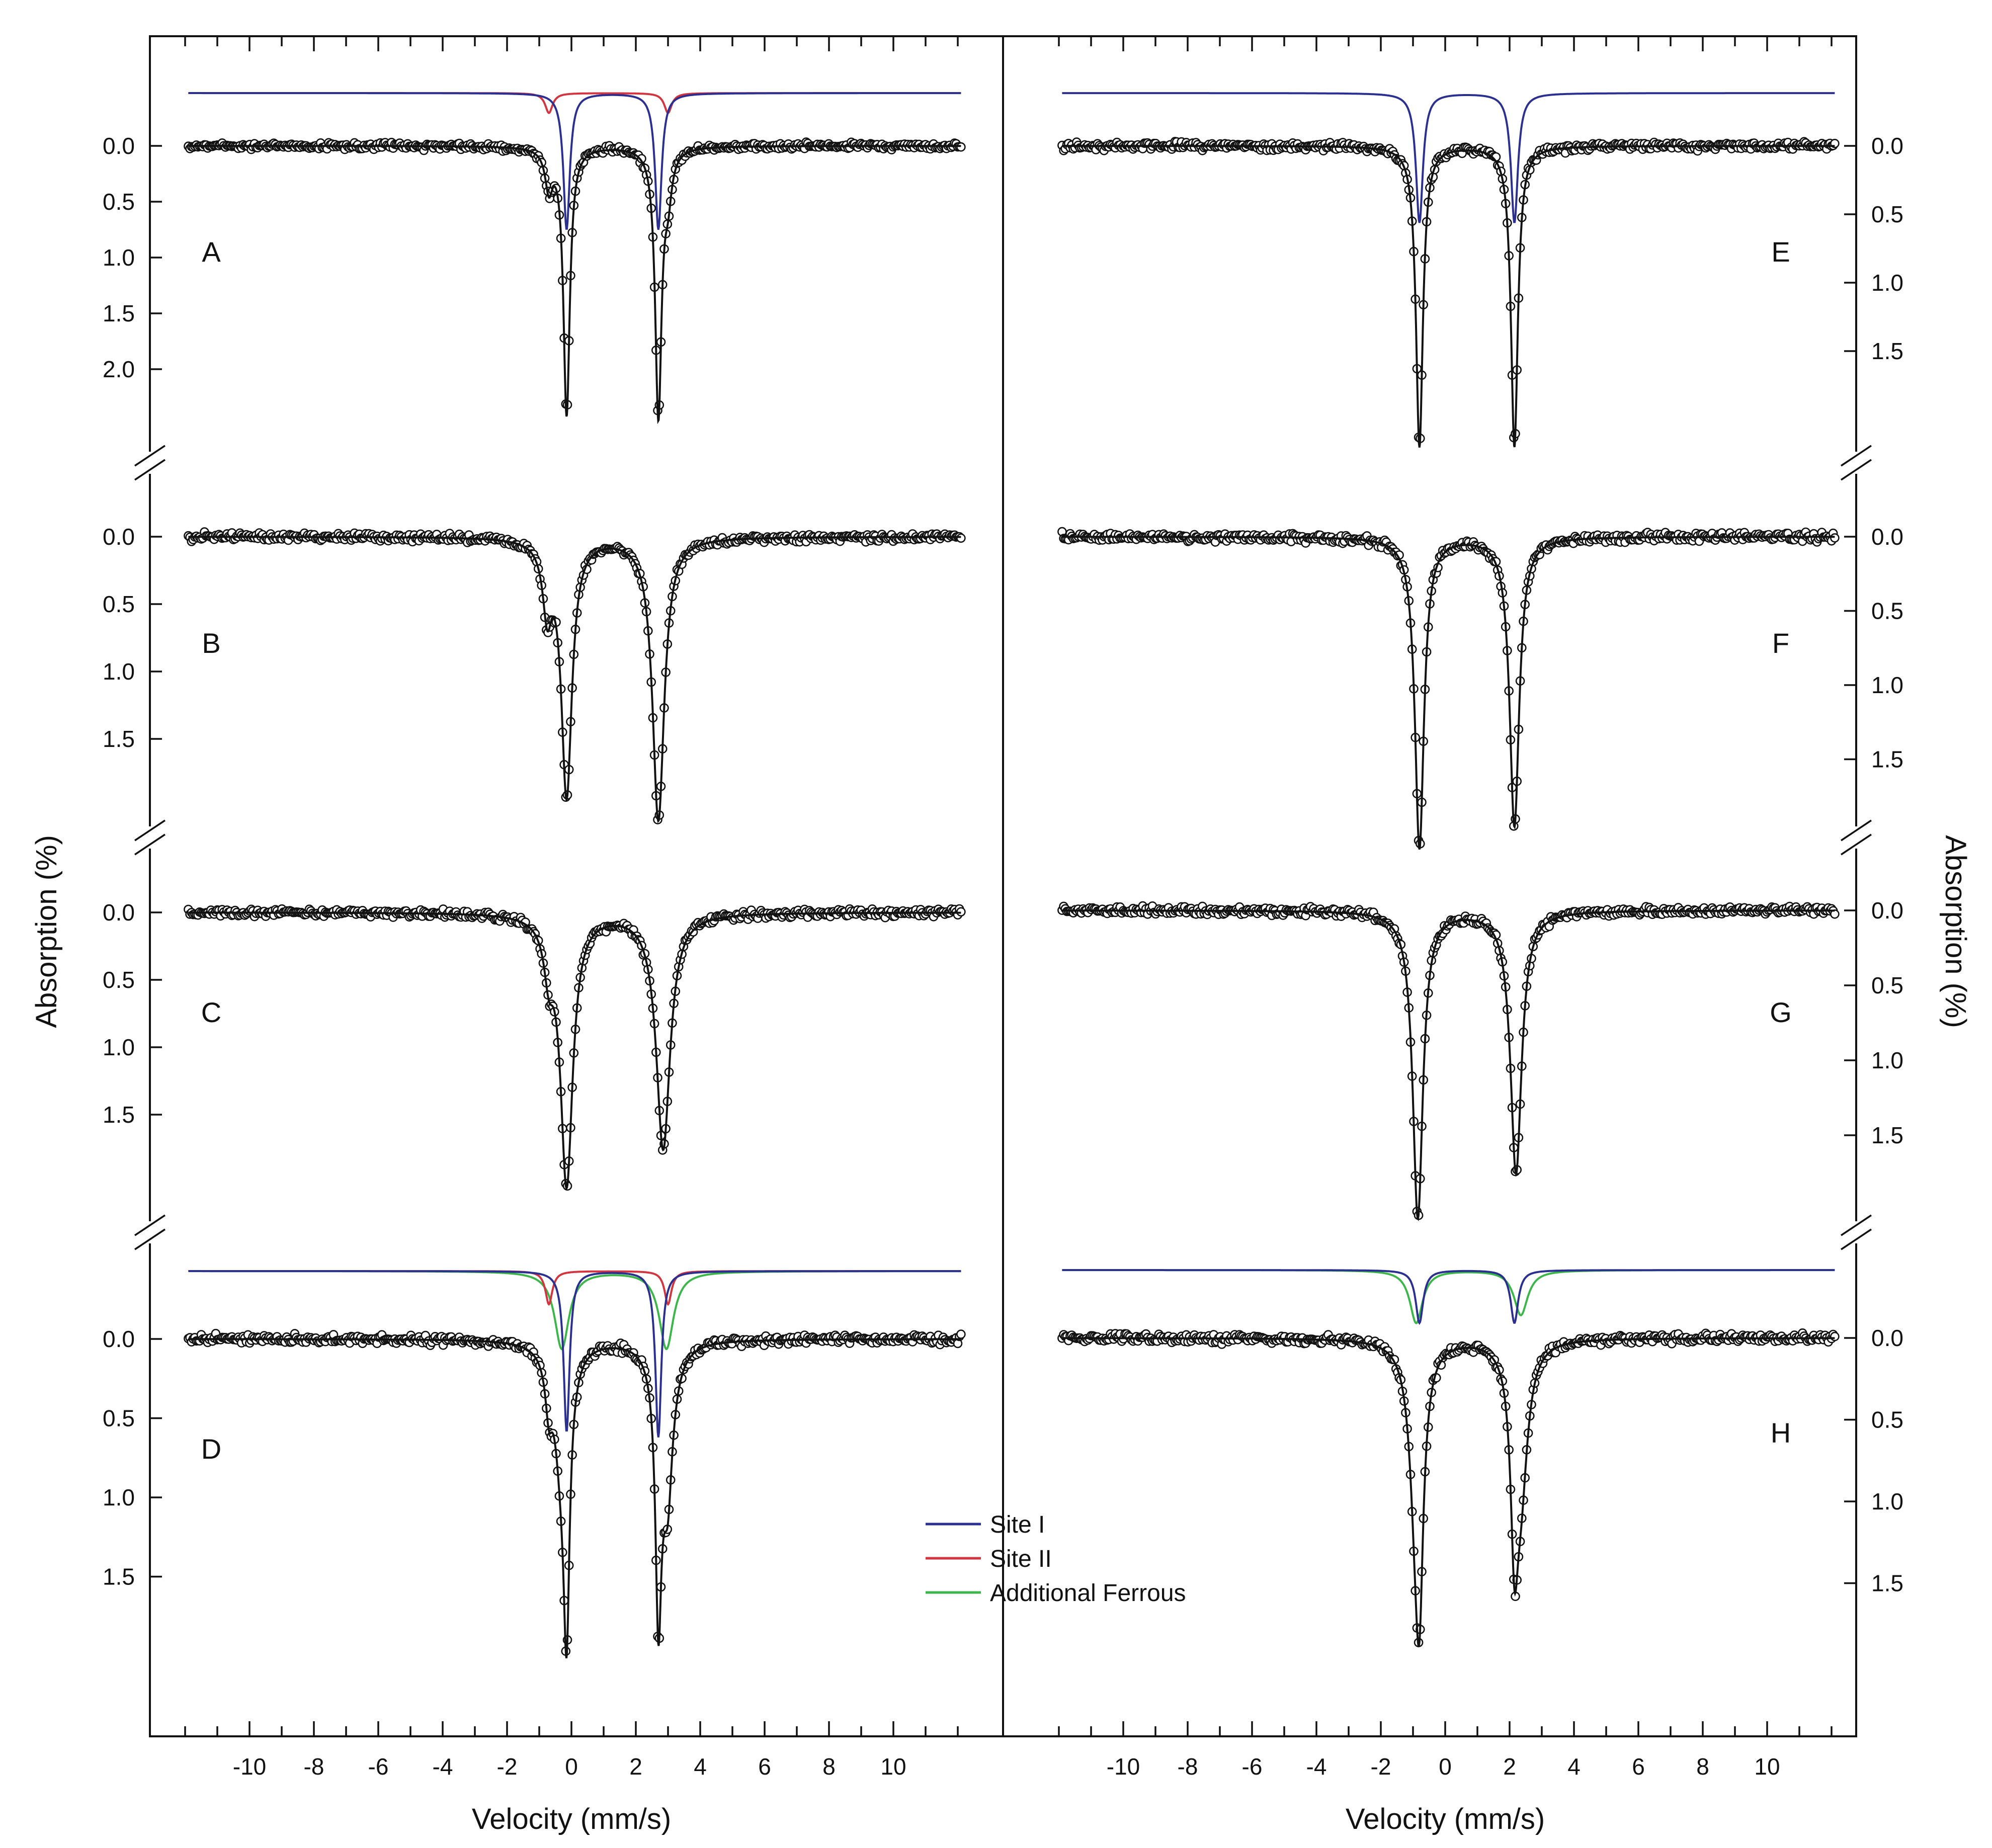  What do you see at coordinates (1088, 1593) in the screenshot?
I see `legend-label: Additional Ferrous` at bounding box center [1088, 1593].